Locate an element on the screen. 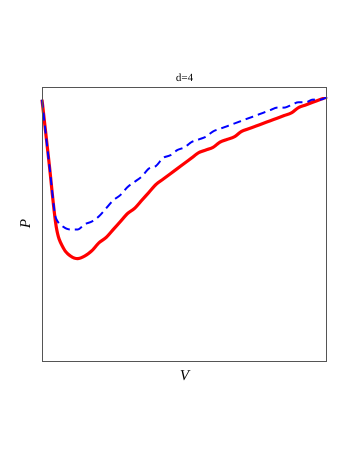 The image size is (354, 458). y-axis-title: P is located at coordinates (27, 223).